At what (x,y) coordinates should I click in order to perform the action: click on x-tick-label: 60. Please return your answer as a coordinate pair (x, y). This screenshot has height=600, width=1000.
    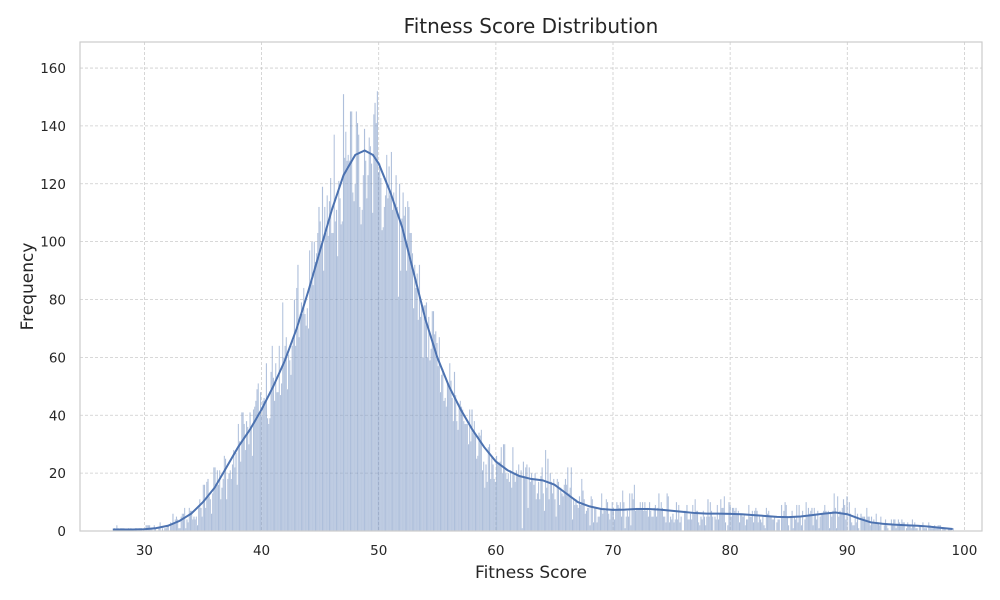
    Looking at the image, I should click on (495, 551).